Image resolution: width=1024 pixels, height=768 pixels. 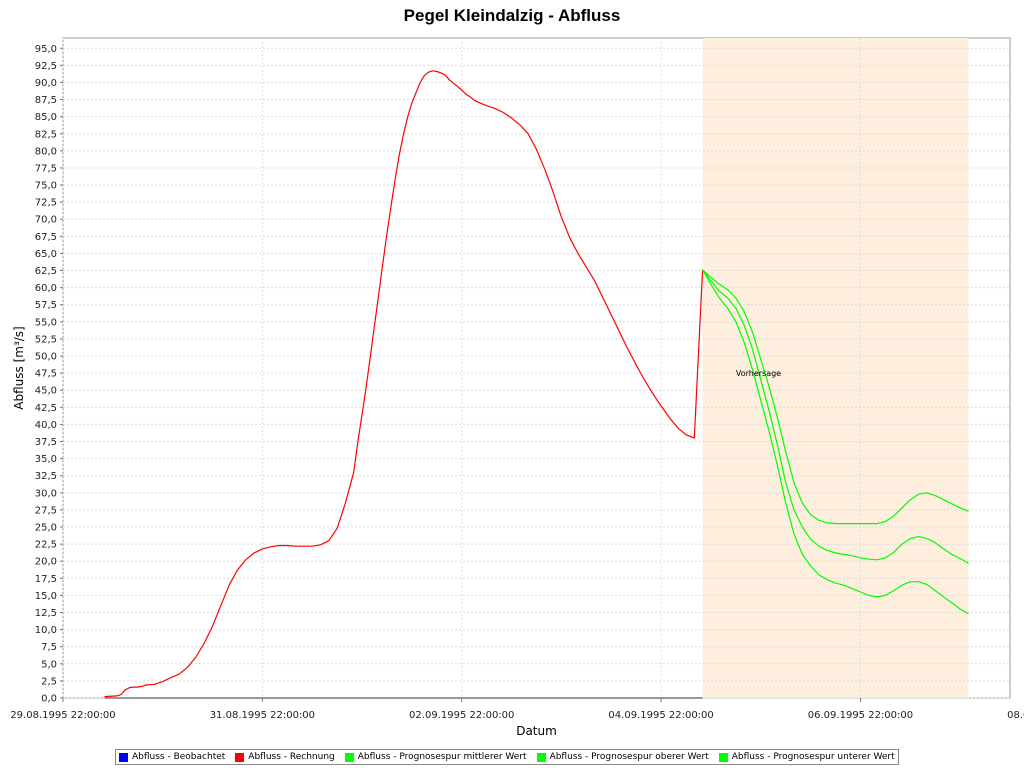 I want to click on legend-item: Abfluss - Prognosespur oberer Wert, so click(x=622, y=757).